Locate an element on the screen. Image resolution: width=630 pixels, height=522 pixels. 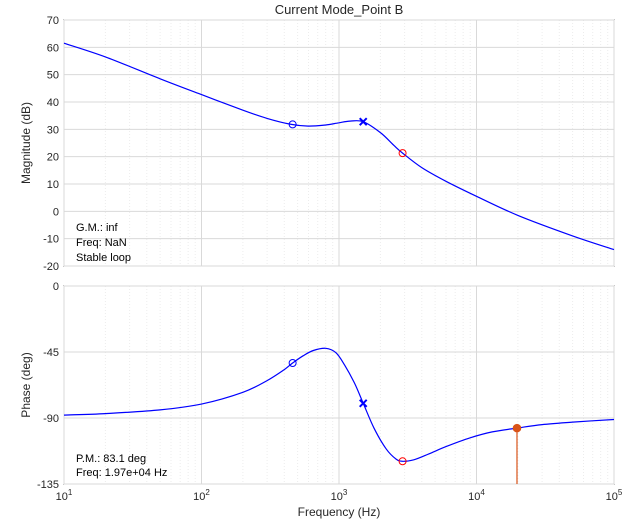
y-tick-label: 10 is located at coordinates (53, 185).